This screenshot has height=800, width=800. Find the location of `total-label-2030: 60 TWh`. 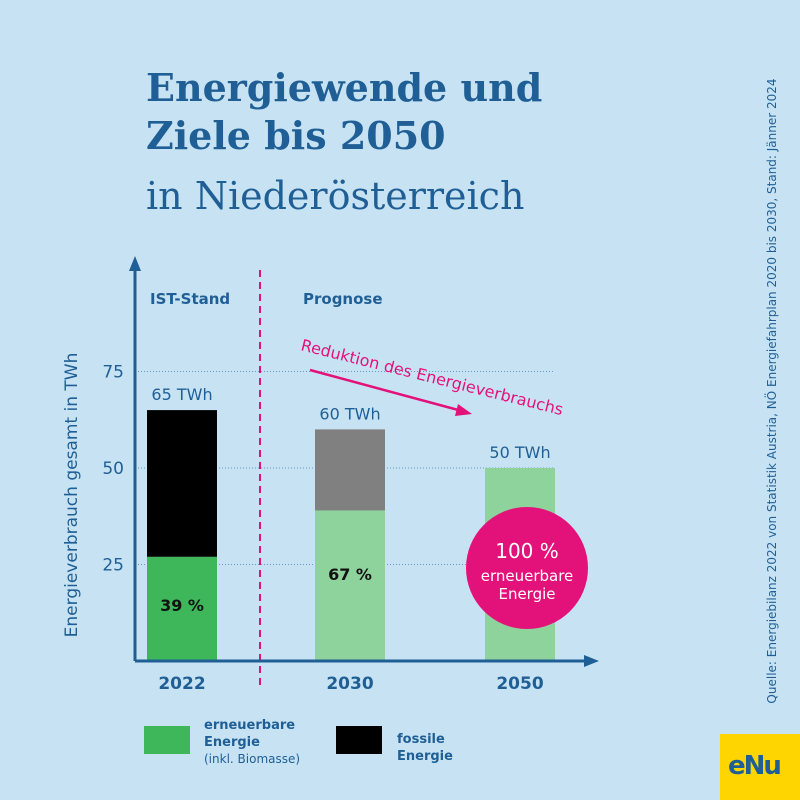

total-label-2030: 60 TWh is located at coordinates (349, 413).